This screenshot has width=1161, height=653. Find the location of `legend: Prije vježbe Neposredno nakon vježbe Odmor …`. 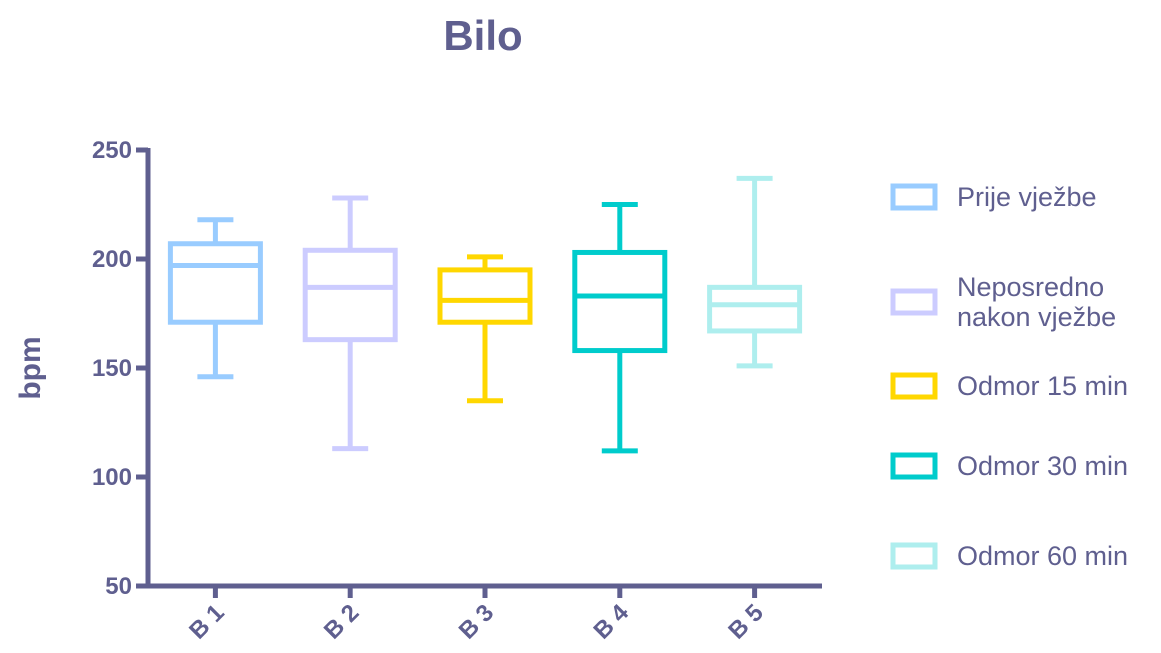

legend: Prije vježbe Neposredno nakon vježbe Odmor … is located at coordinates (1009, 376).